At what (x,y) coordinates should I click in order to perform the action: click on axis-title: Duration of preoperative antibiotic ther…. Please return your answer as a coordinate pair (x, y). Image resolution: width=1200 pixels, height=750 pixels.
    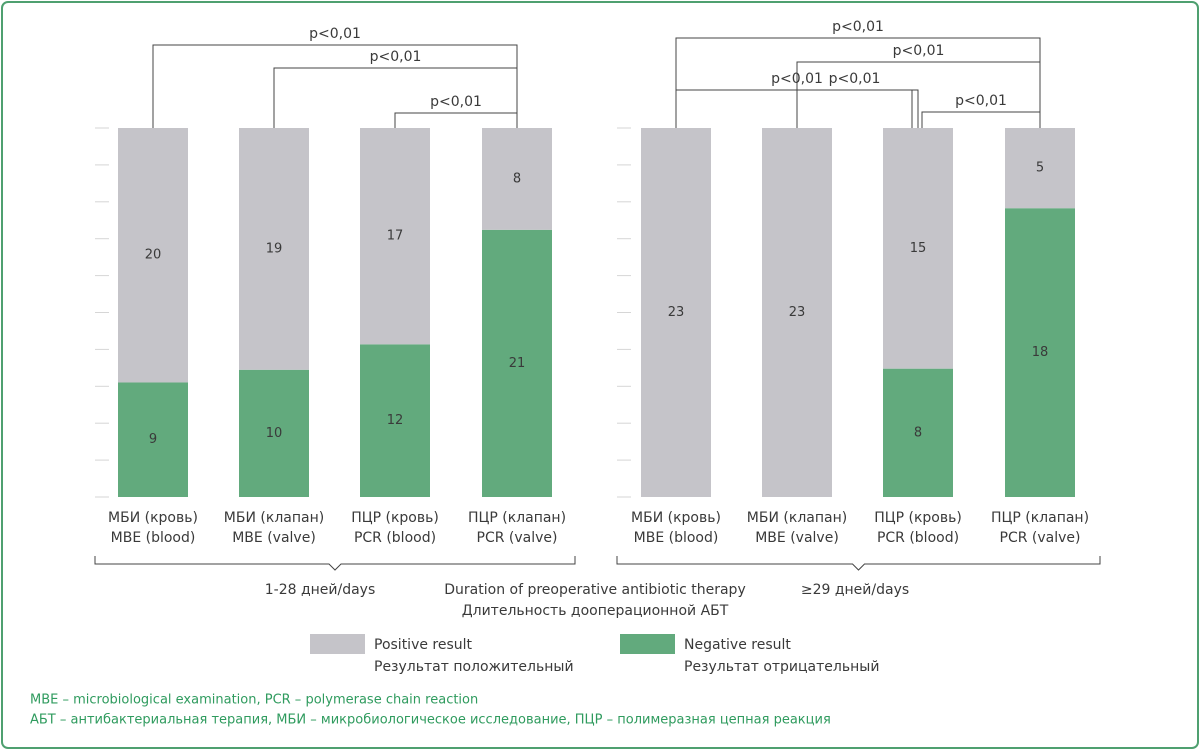
    Looking at the image, I should click on (594, 590).